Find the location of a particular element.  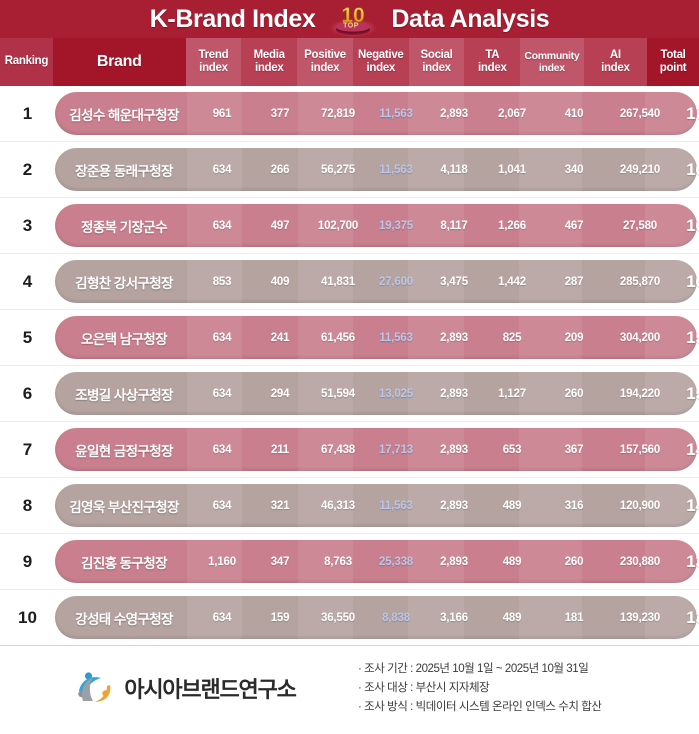

survey-note: · 조사 방식 : 빅데이터 시스템 온라인 인덱스 수치 합산 is located at coordinates (480, 706).